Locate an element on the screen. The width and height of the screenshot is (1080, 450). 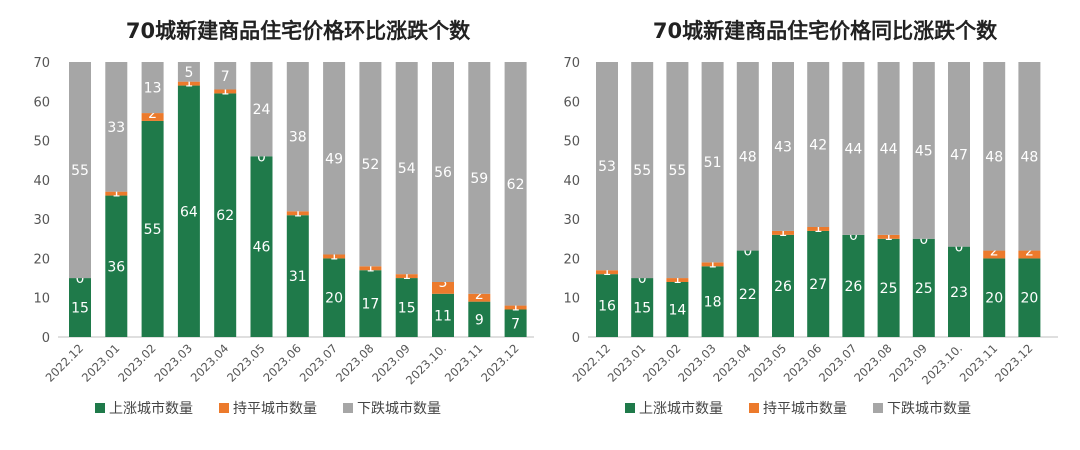
data-label: 42 is located at coordinates (818, 146).